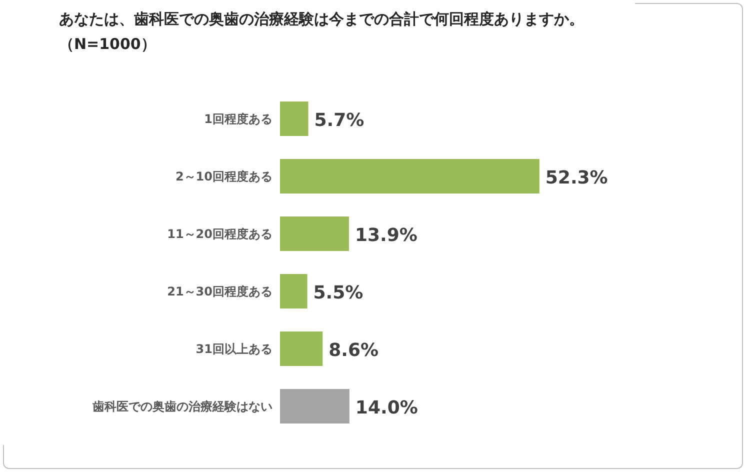  What do you see at coordinates (219, 291) in the screenshot?
I see `y-tick-label: 21～30回程度ある` at bounding box center [219, 291].